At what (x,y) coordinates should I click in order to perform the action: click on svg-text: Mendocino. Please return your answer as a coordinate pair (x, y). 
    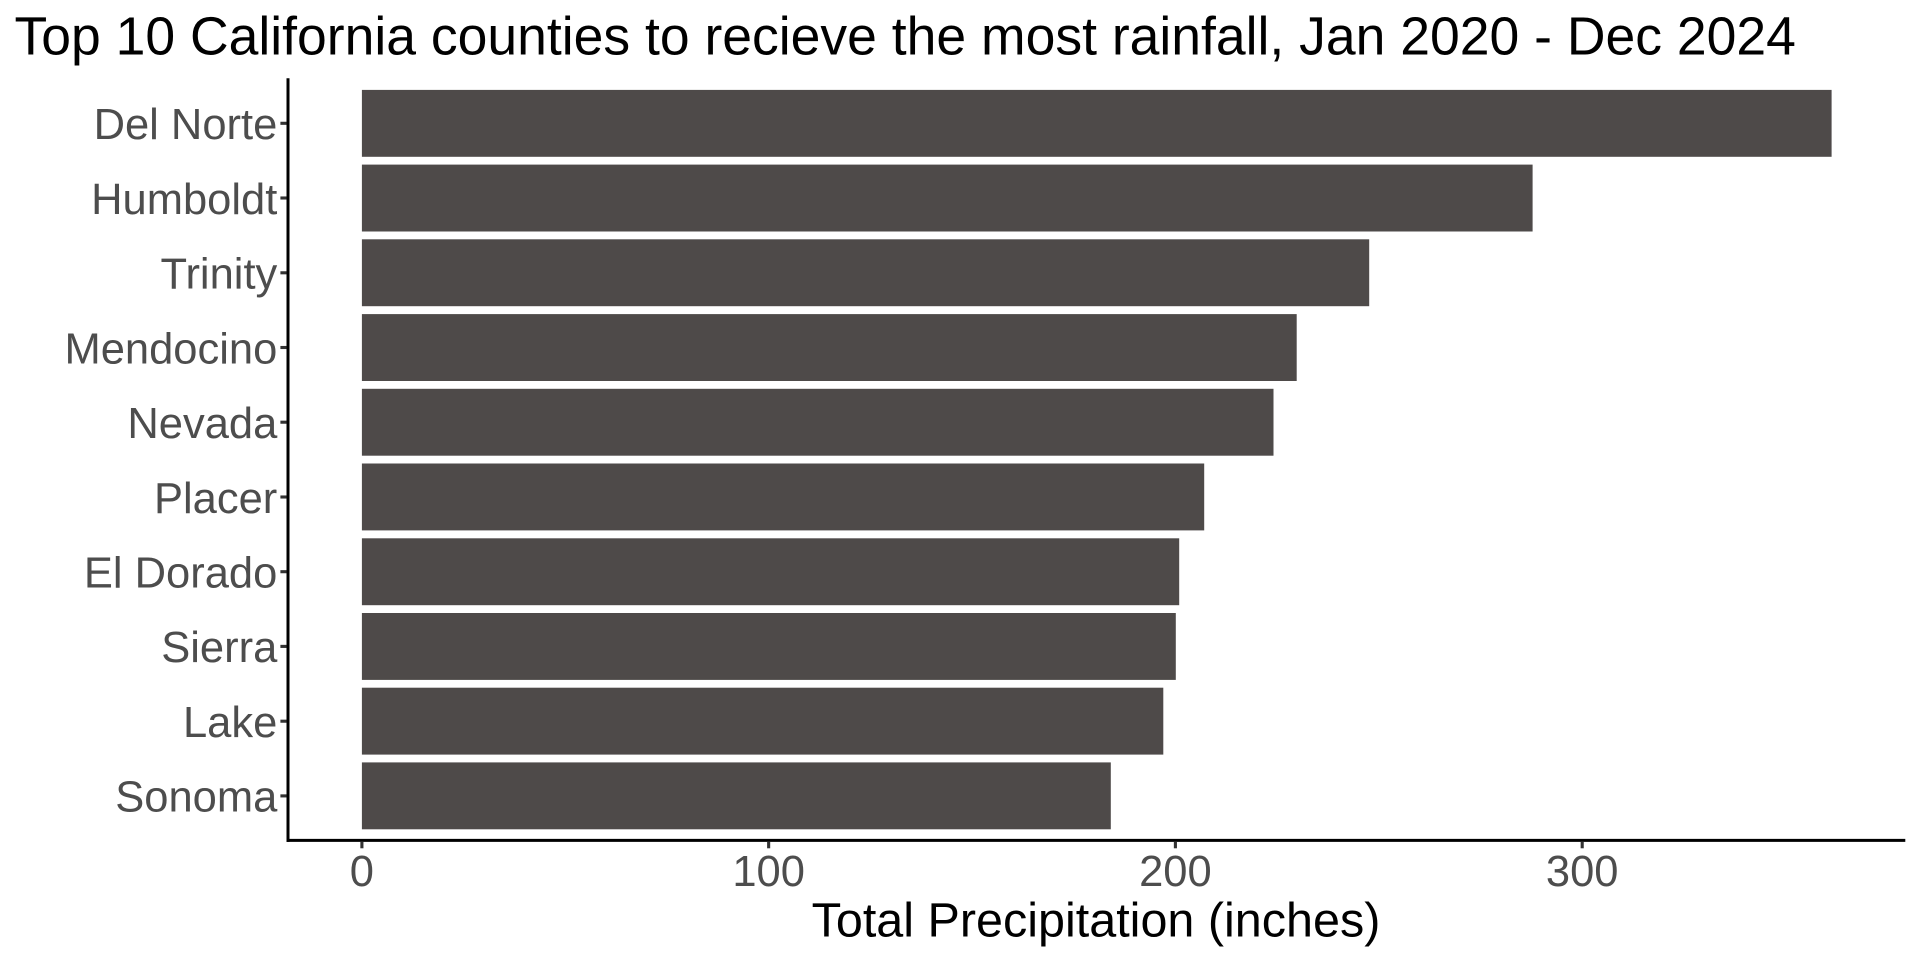
    Looking at the image, I should click on (170, 349).